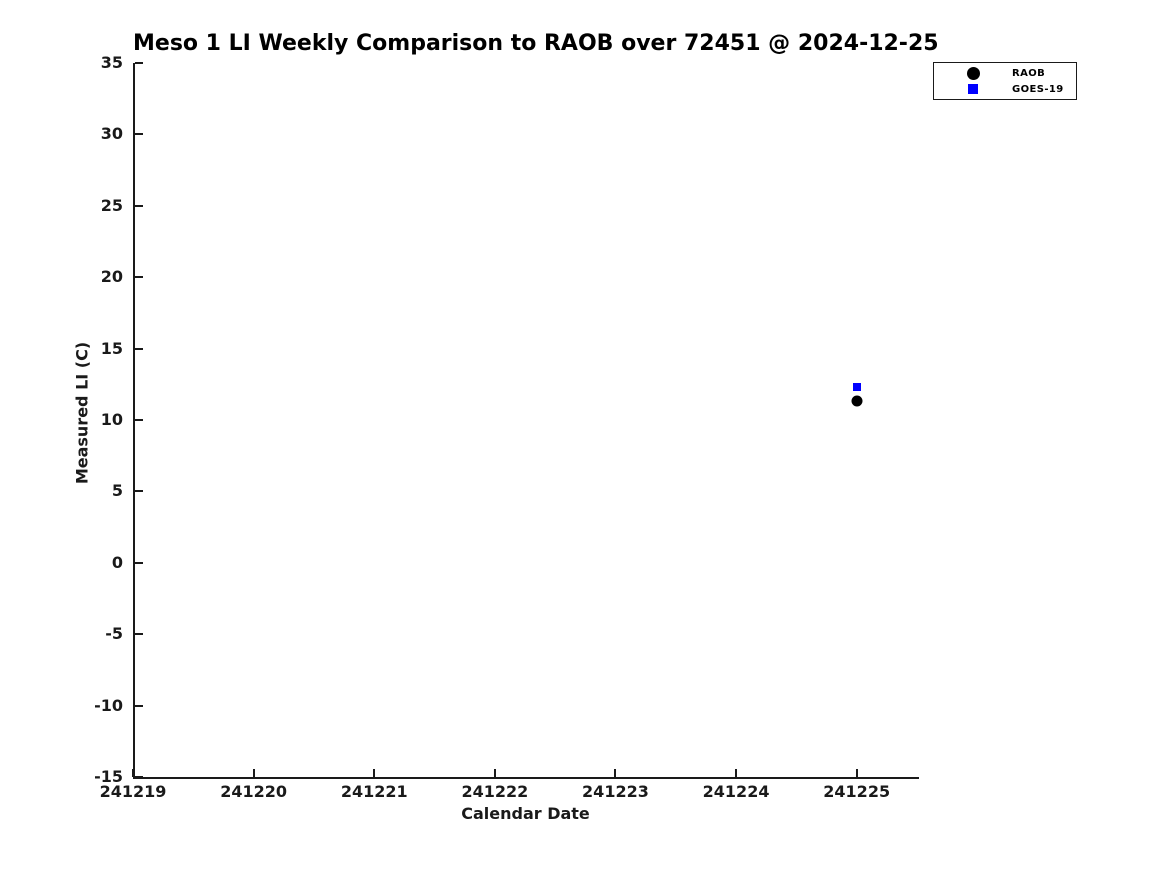  I want to click on y-tick-label: 5, so click(117, 491).